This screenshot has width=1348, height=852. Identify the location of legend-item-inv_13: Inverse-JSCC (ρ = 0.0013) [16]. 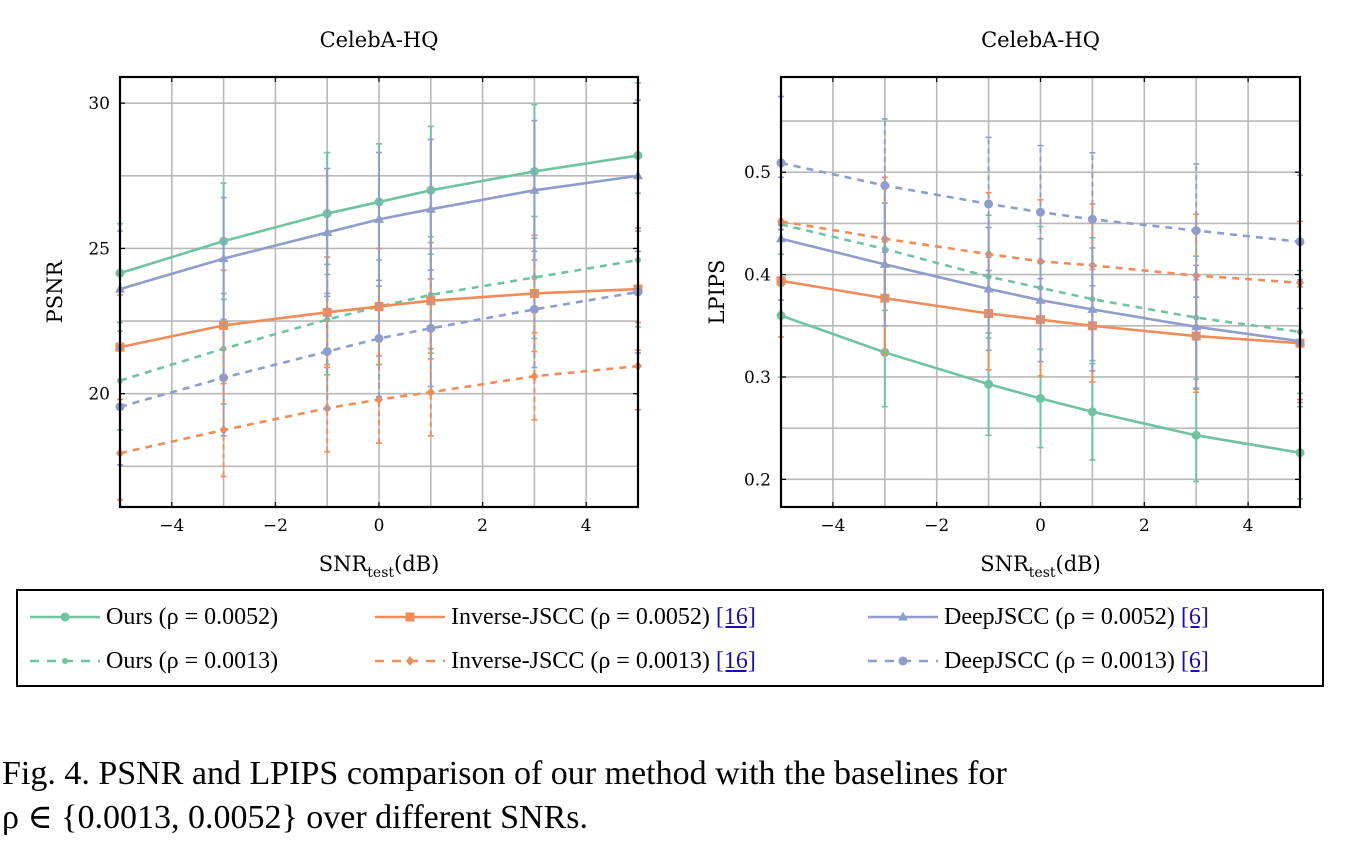
(564, 661).